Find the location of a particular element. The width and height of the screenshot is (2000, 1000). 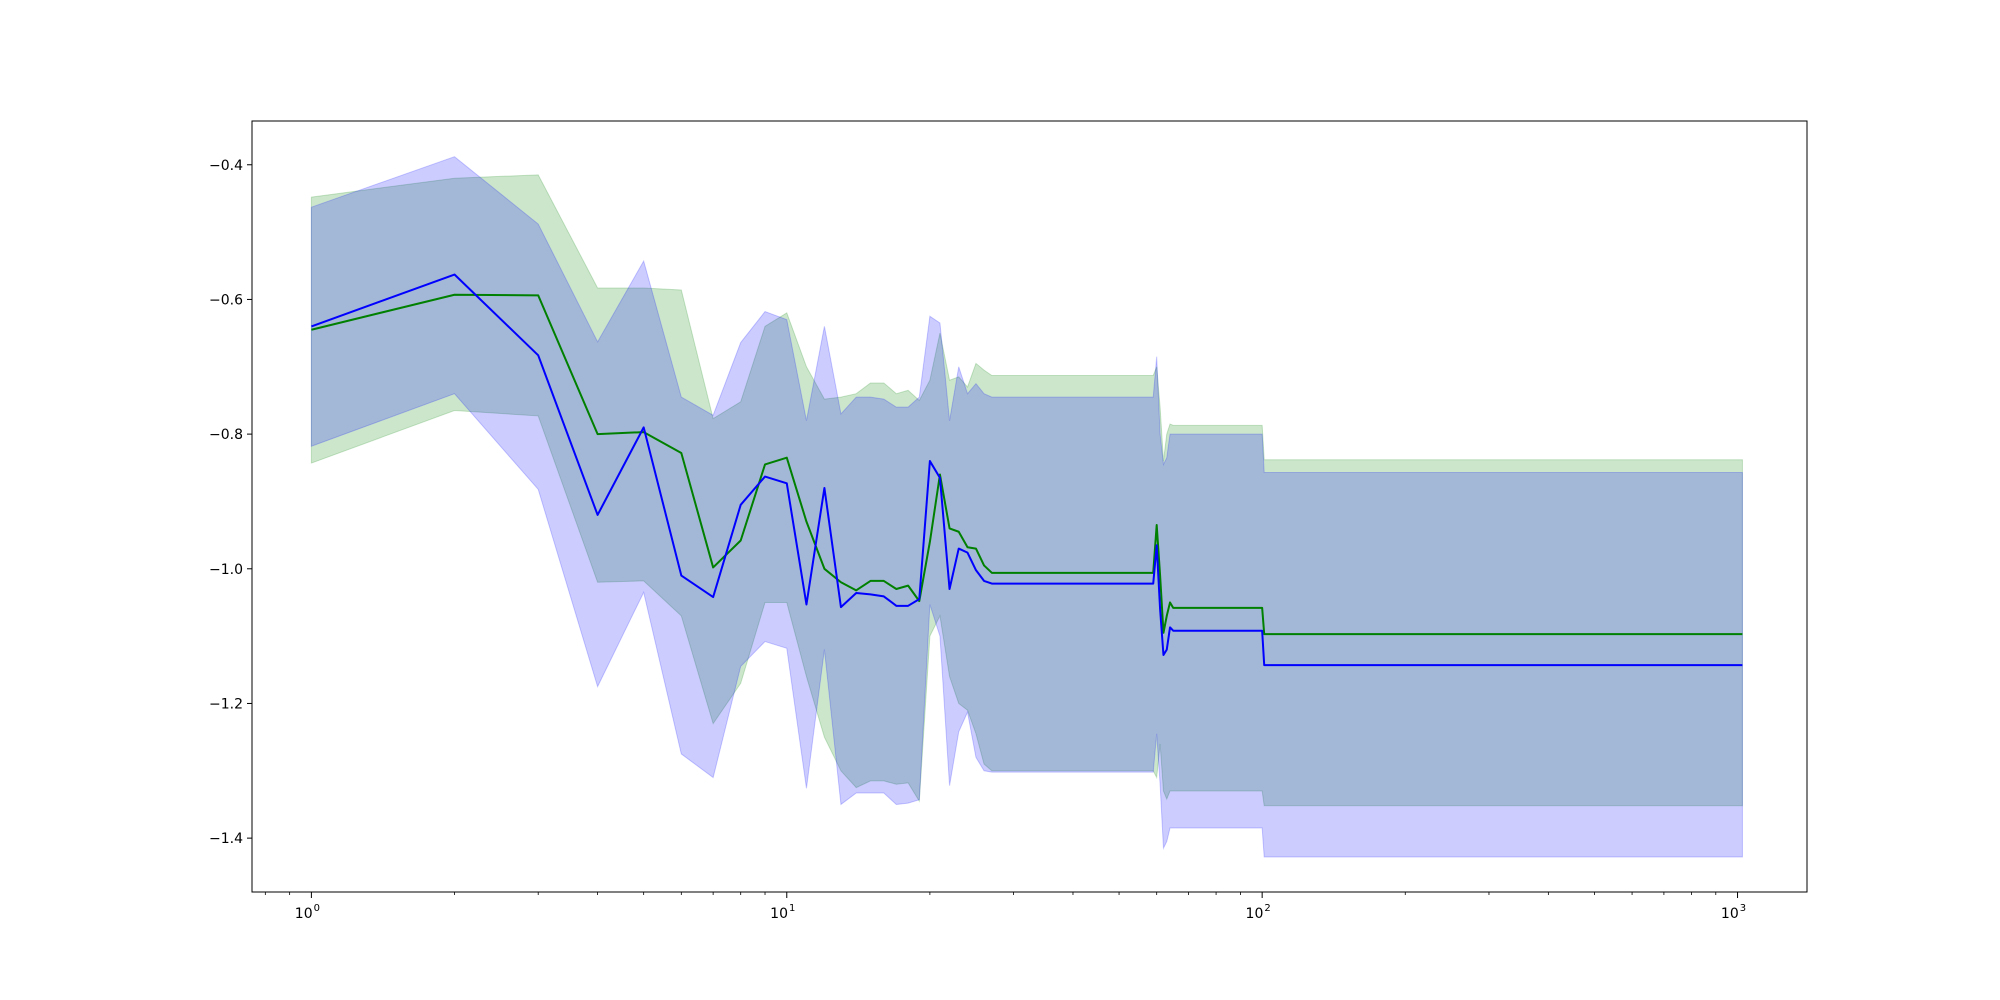

y-tick-label: −0.6 is located at coordinates (226, 300).